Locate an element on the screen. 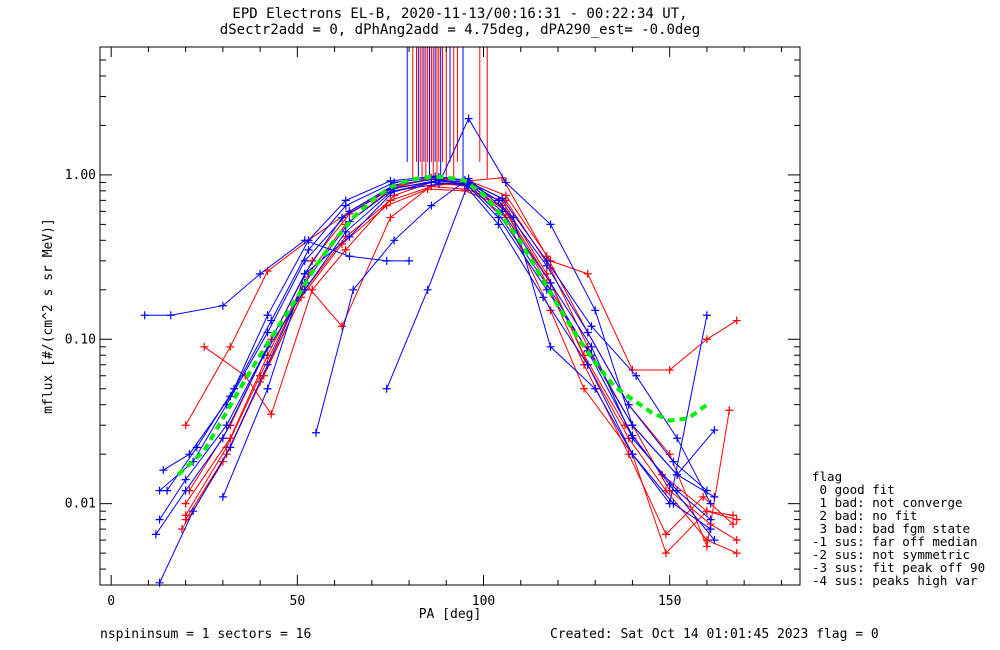 Image resolution: width=1000 pixels, height=650 pixels. legend-item: -4 sus: peaks high var is located at coordinates (895, 580).